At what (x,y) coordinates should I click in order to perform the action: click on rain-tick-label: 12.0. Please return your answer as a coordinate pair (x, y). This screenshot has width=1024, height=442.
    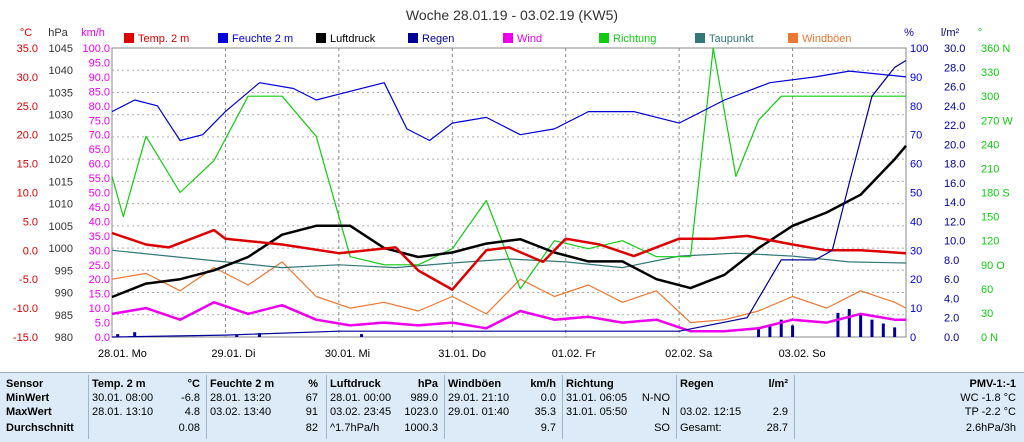
    Looking at the image, I should click on (954, 222).